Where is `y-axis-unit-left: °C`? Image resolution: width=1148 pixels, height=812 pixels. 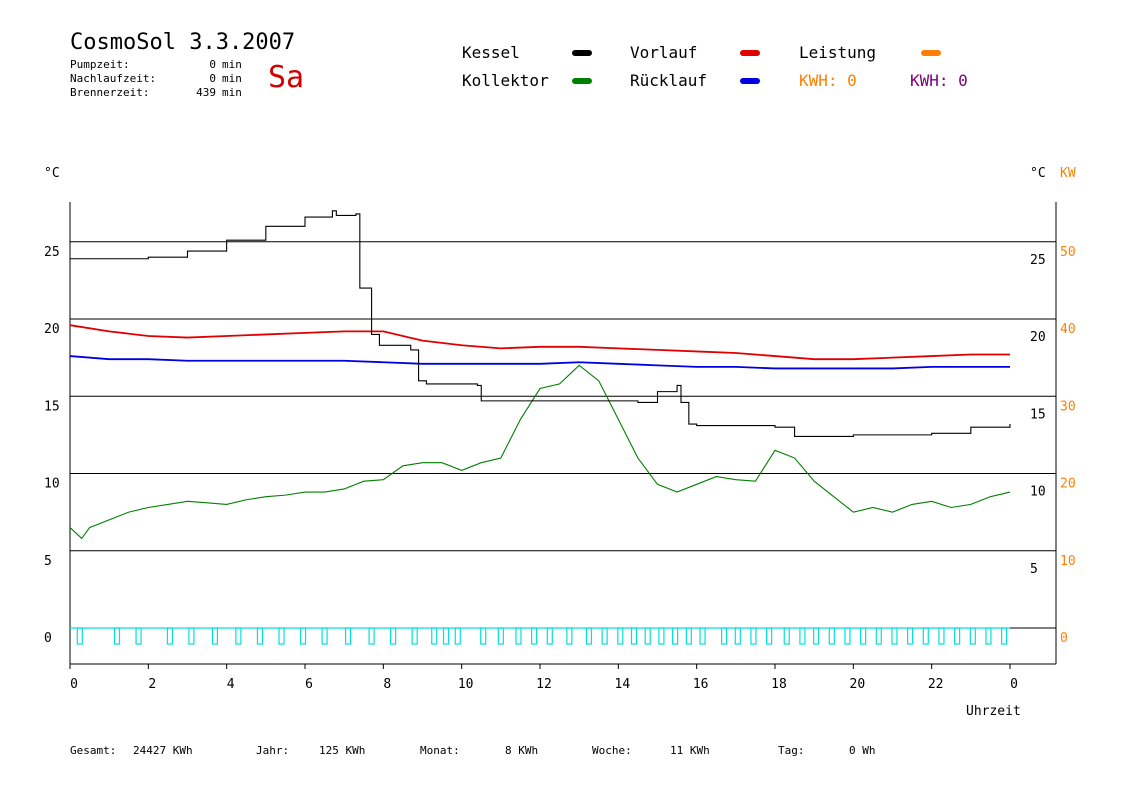 y-axis-unit-left: °C is located at coordinates (52, 173).